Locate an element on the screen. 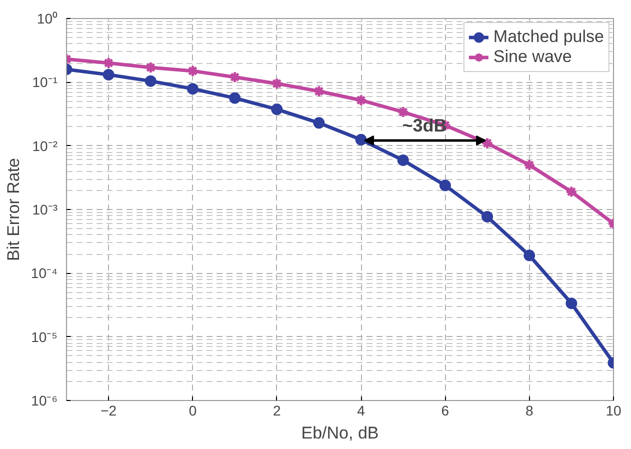 Image resolution: width=631 pixels, height=449 pixels. y-tick-label: 10⁻⁵ is located at coordinates (44, 336).